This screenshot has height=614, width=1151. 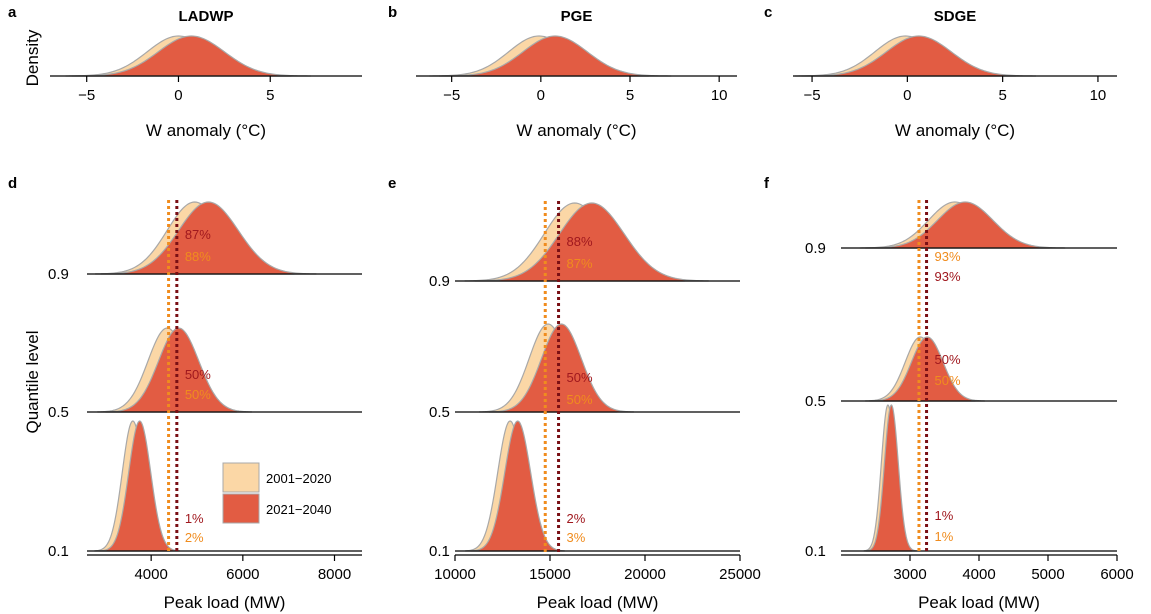 What do you see at coordinates (580, 241) in the screenshot?
I see `exceedance-pct-period2: 88%` at bounding box center [580, 241].